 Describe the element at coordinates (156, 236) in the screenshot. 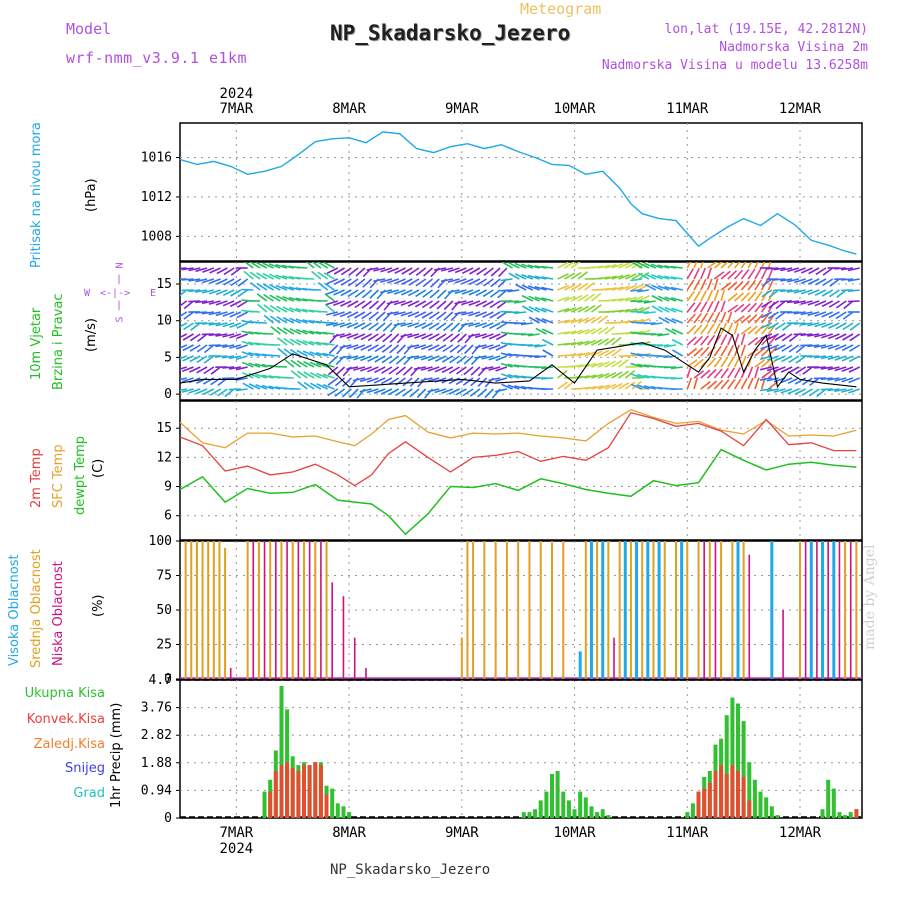

I see `y-tick-label: 1008` at that location.